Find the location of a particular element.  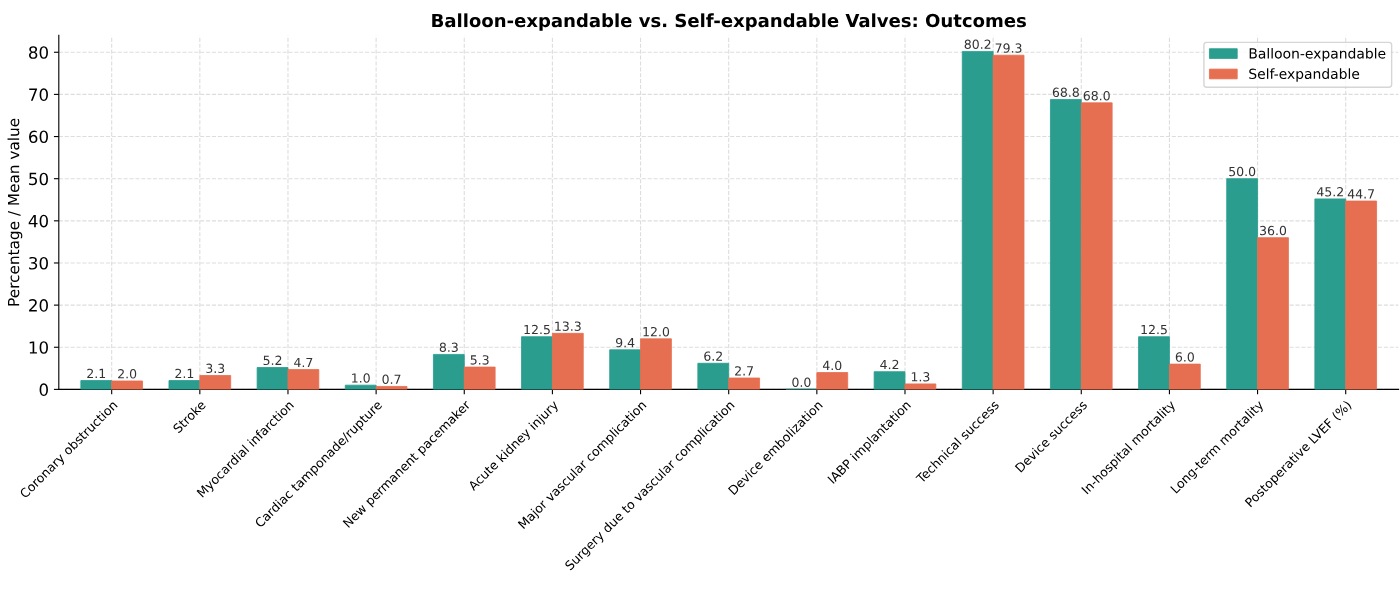

y-tick-label: 50 is located at coordinates (38, 179).